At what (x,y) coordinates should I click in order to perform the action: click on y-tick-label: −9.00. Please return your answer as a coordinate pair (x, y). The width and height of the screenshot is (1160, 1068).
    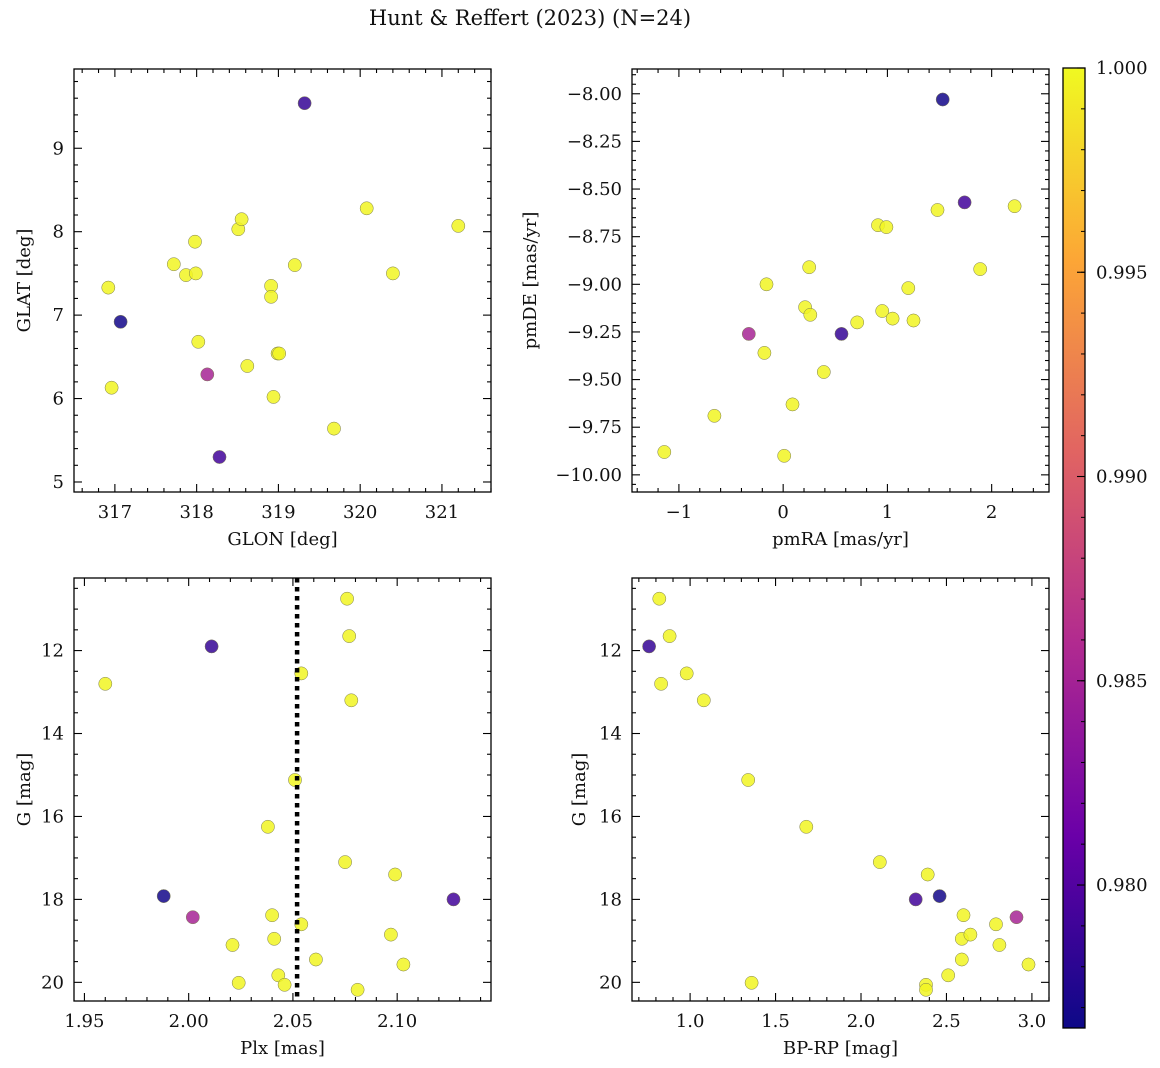
    Looking at the image, I should click on (594, 284).